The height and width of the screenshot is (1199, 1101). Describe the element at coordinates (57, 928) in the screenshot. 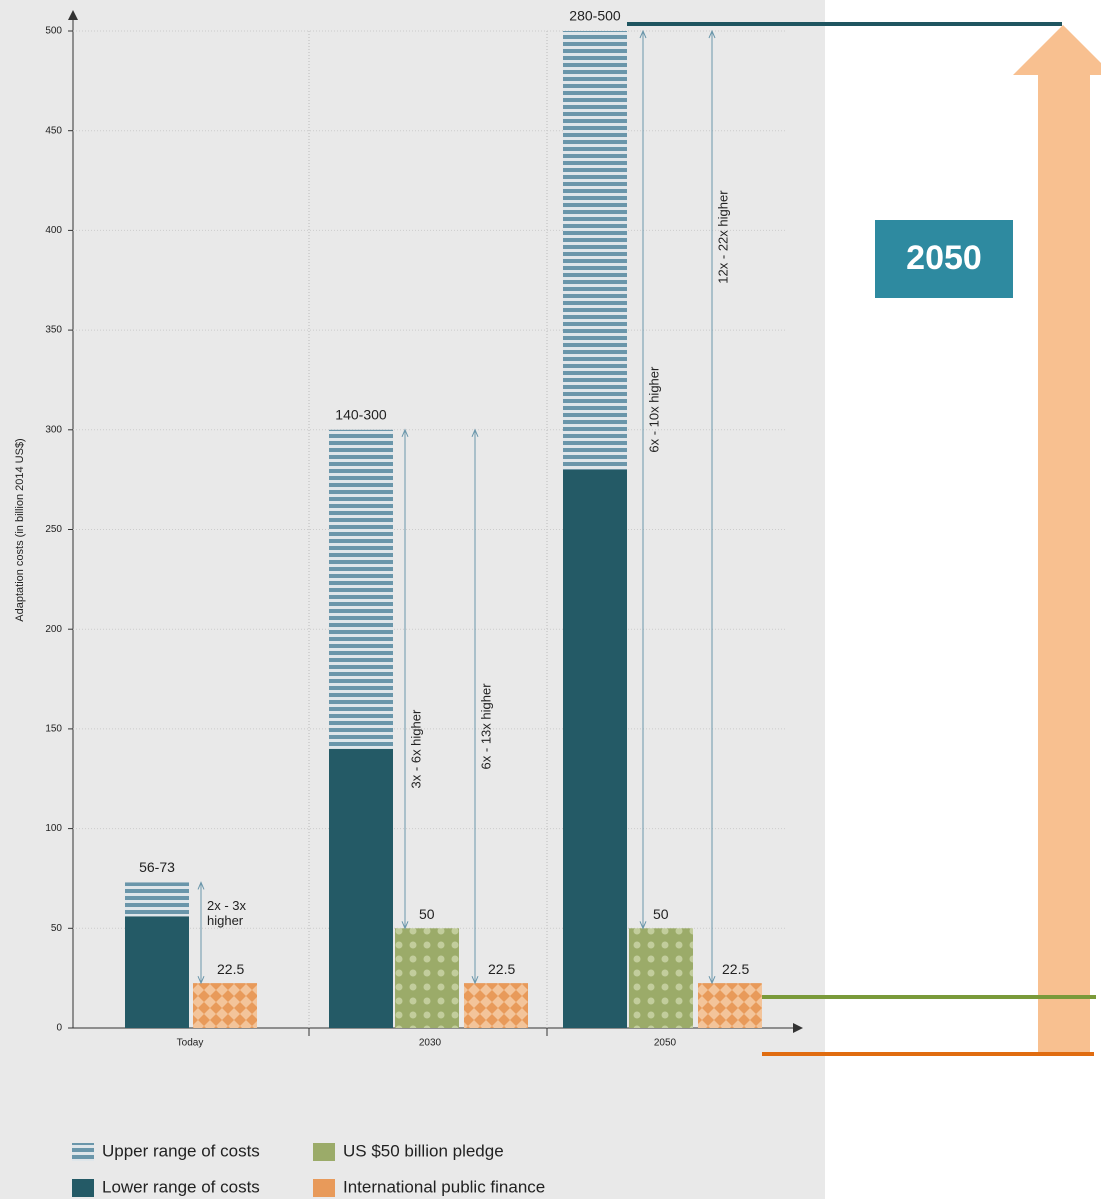

I see `y-tick-label: 50` at that location.